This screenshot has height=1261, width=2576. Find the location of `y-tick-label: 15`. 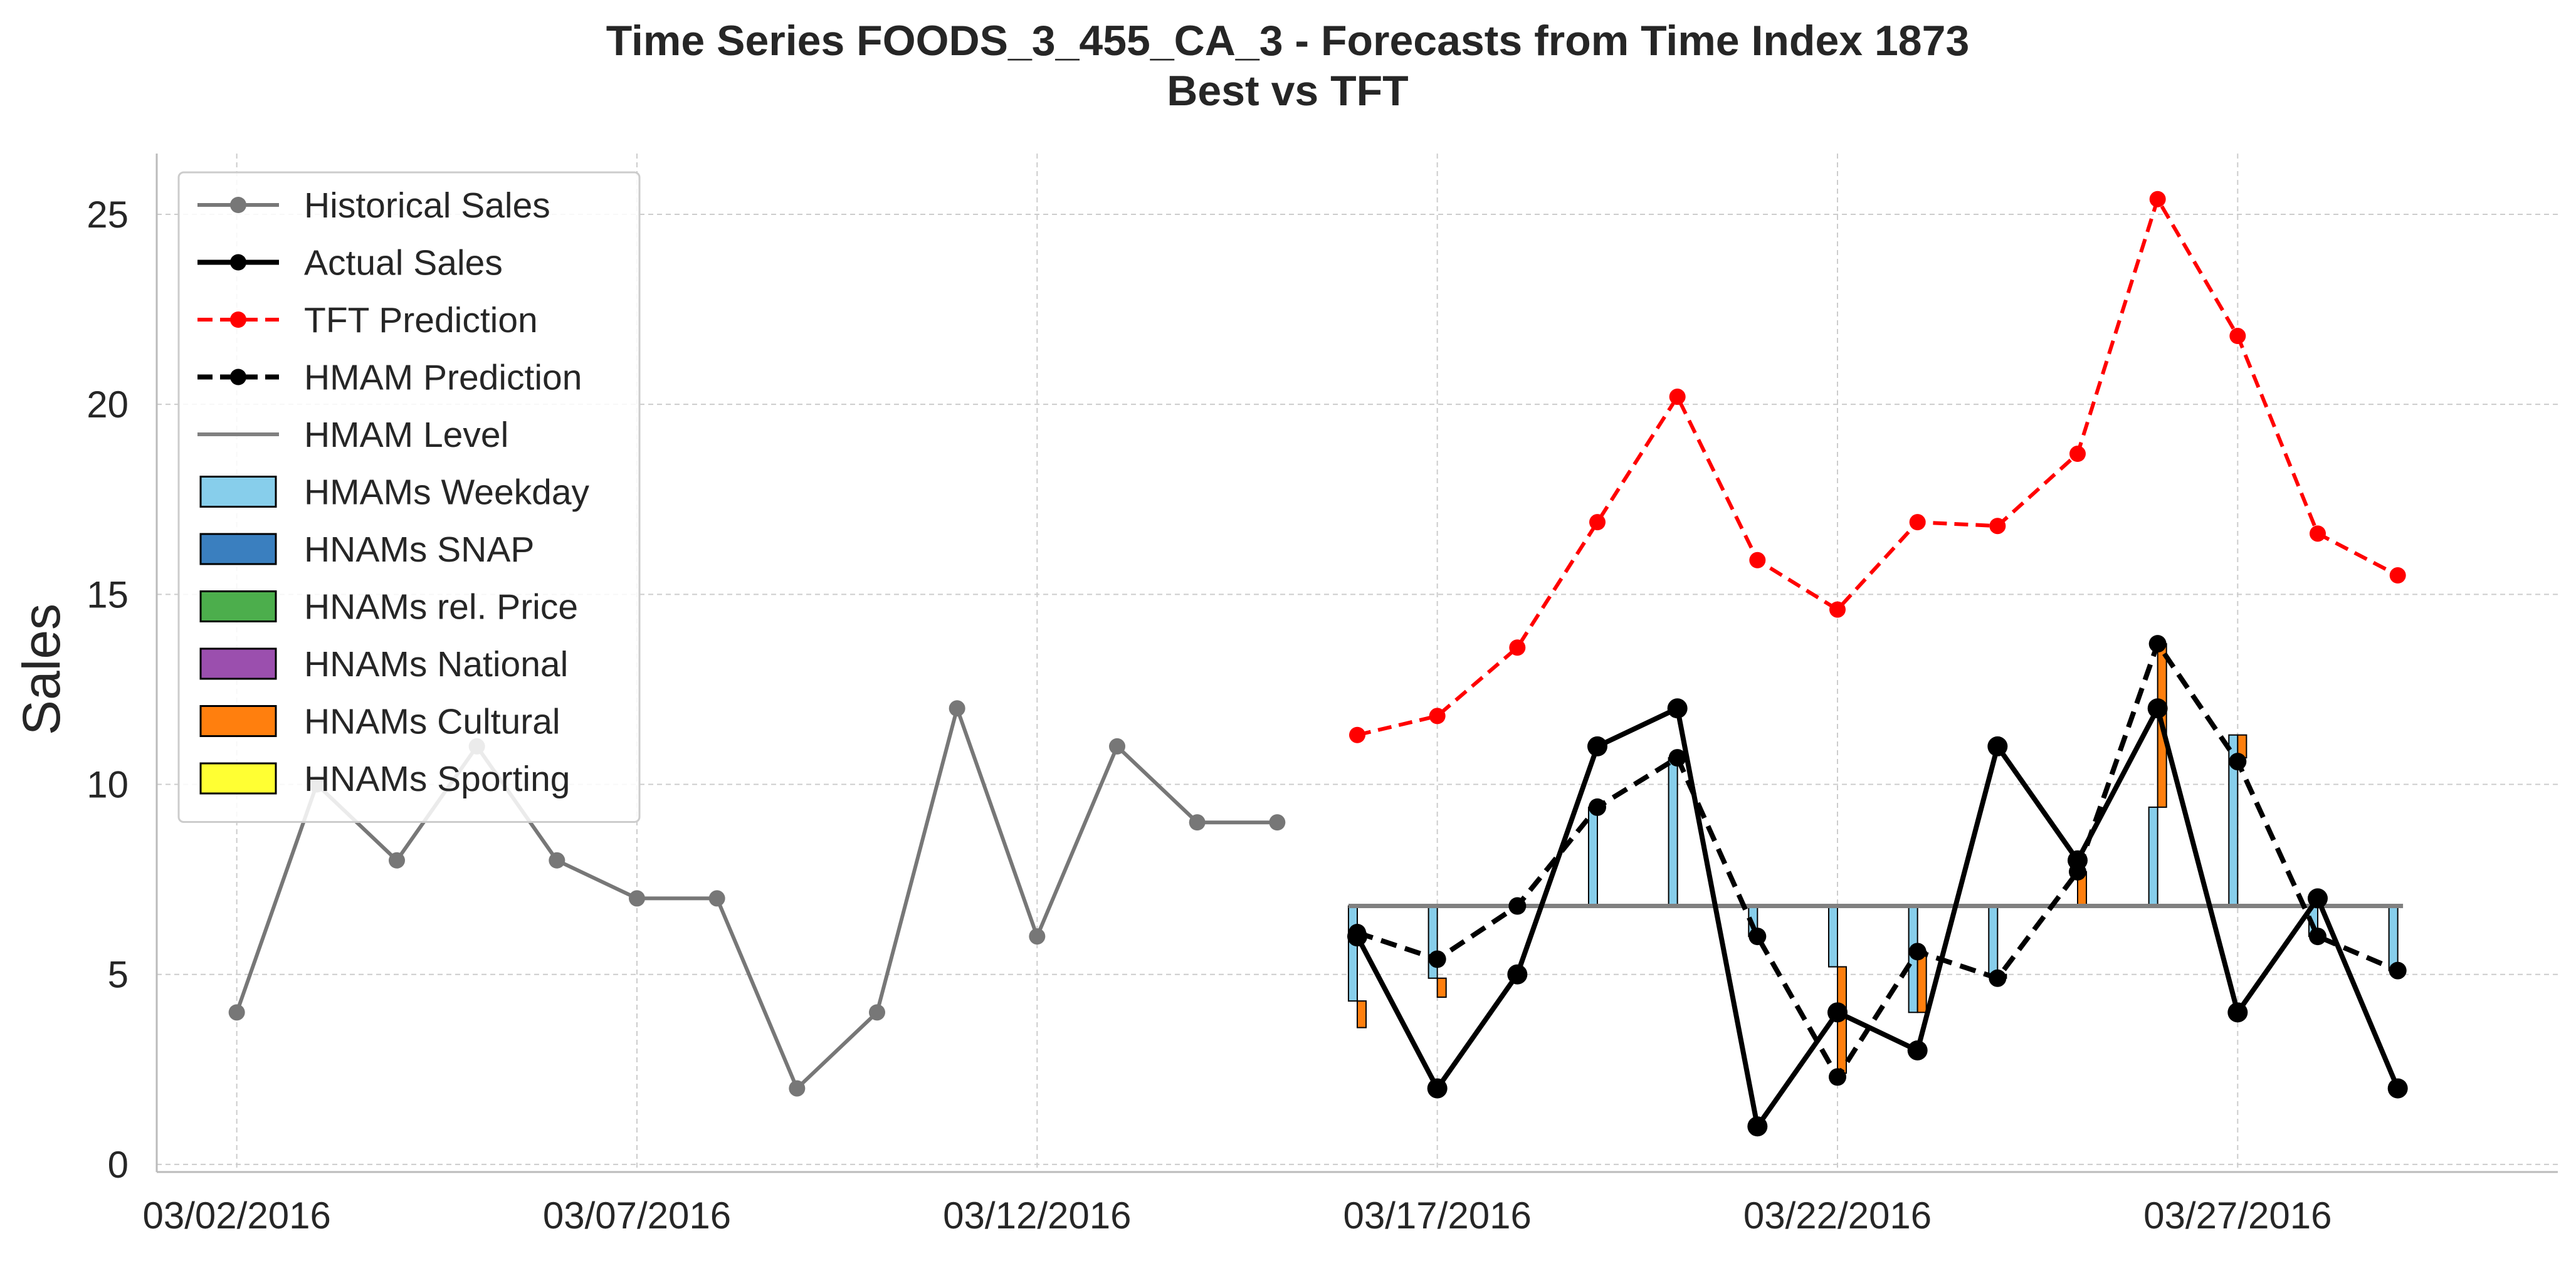

y-tick-label: 15 is located at coordinates (108, 594).